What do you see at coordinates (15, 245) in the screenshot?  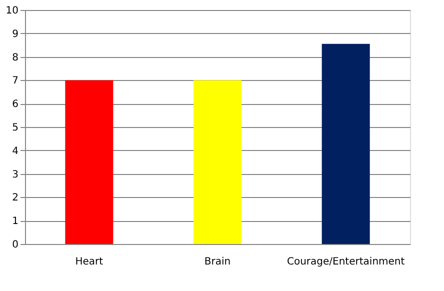 I see `y-tick-label: 0` at bounding box center [15, 245].